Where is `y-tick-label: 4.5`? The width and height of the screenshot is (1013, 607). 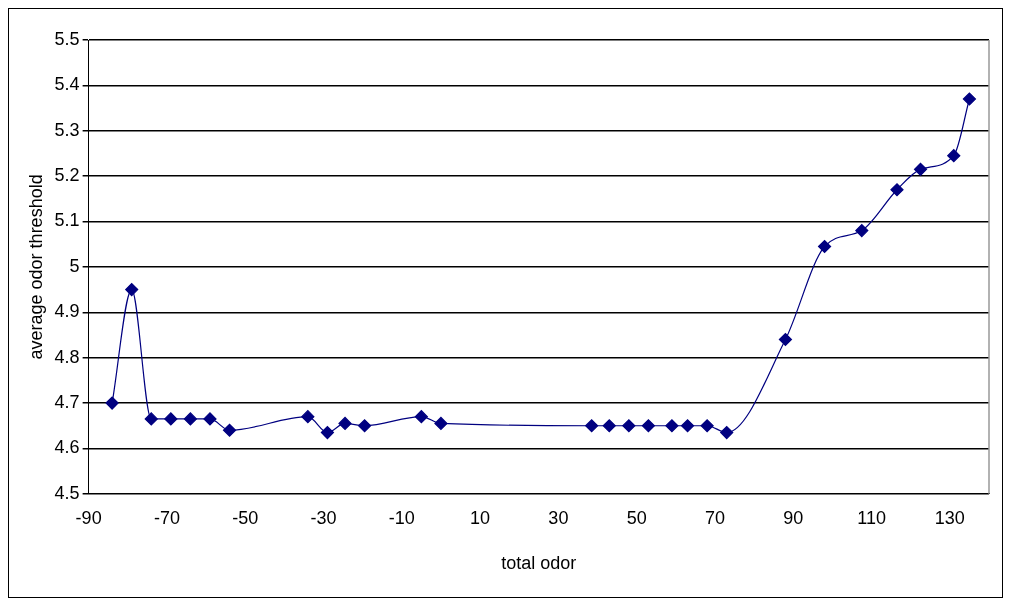
y-tick-label: 4.5 is located at coordinates (67, 492).